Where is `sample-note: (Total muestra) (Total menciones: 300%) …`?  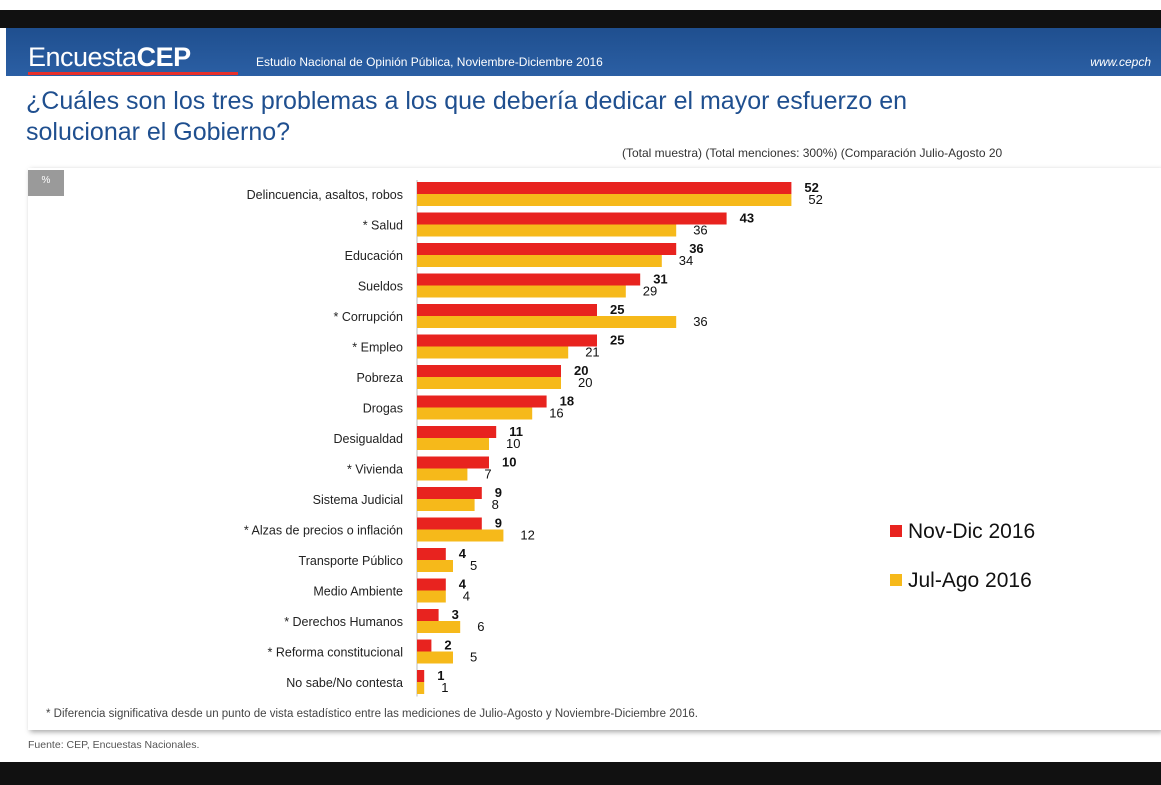
sample-note: (Total muestra) (Total menciones: 300%) … is located at coordinates (812, 153).